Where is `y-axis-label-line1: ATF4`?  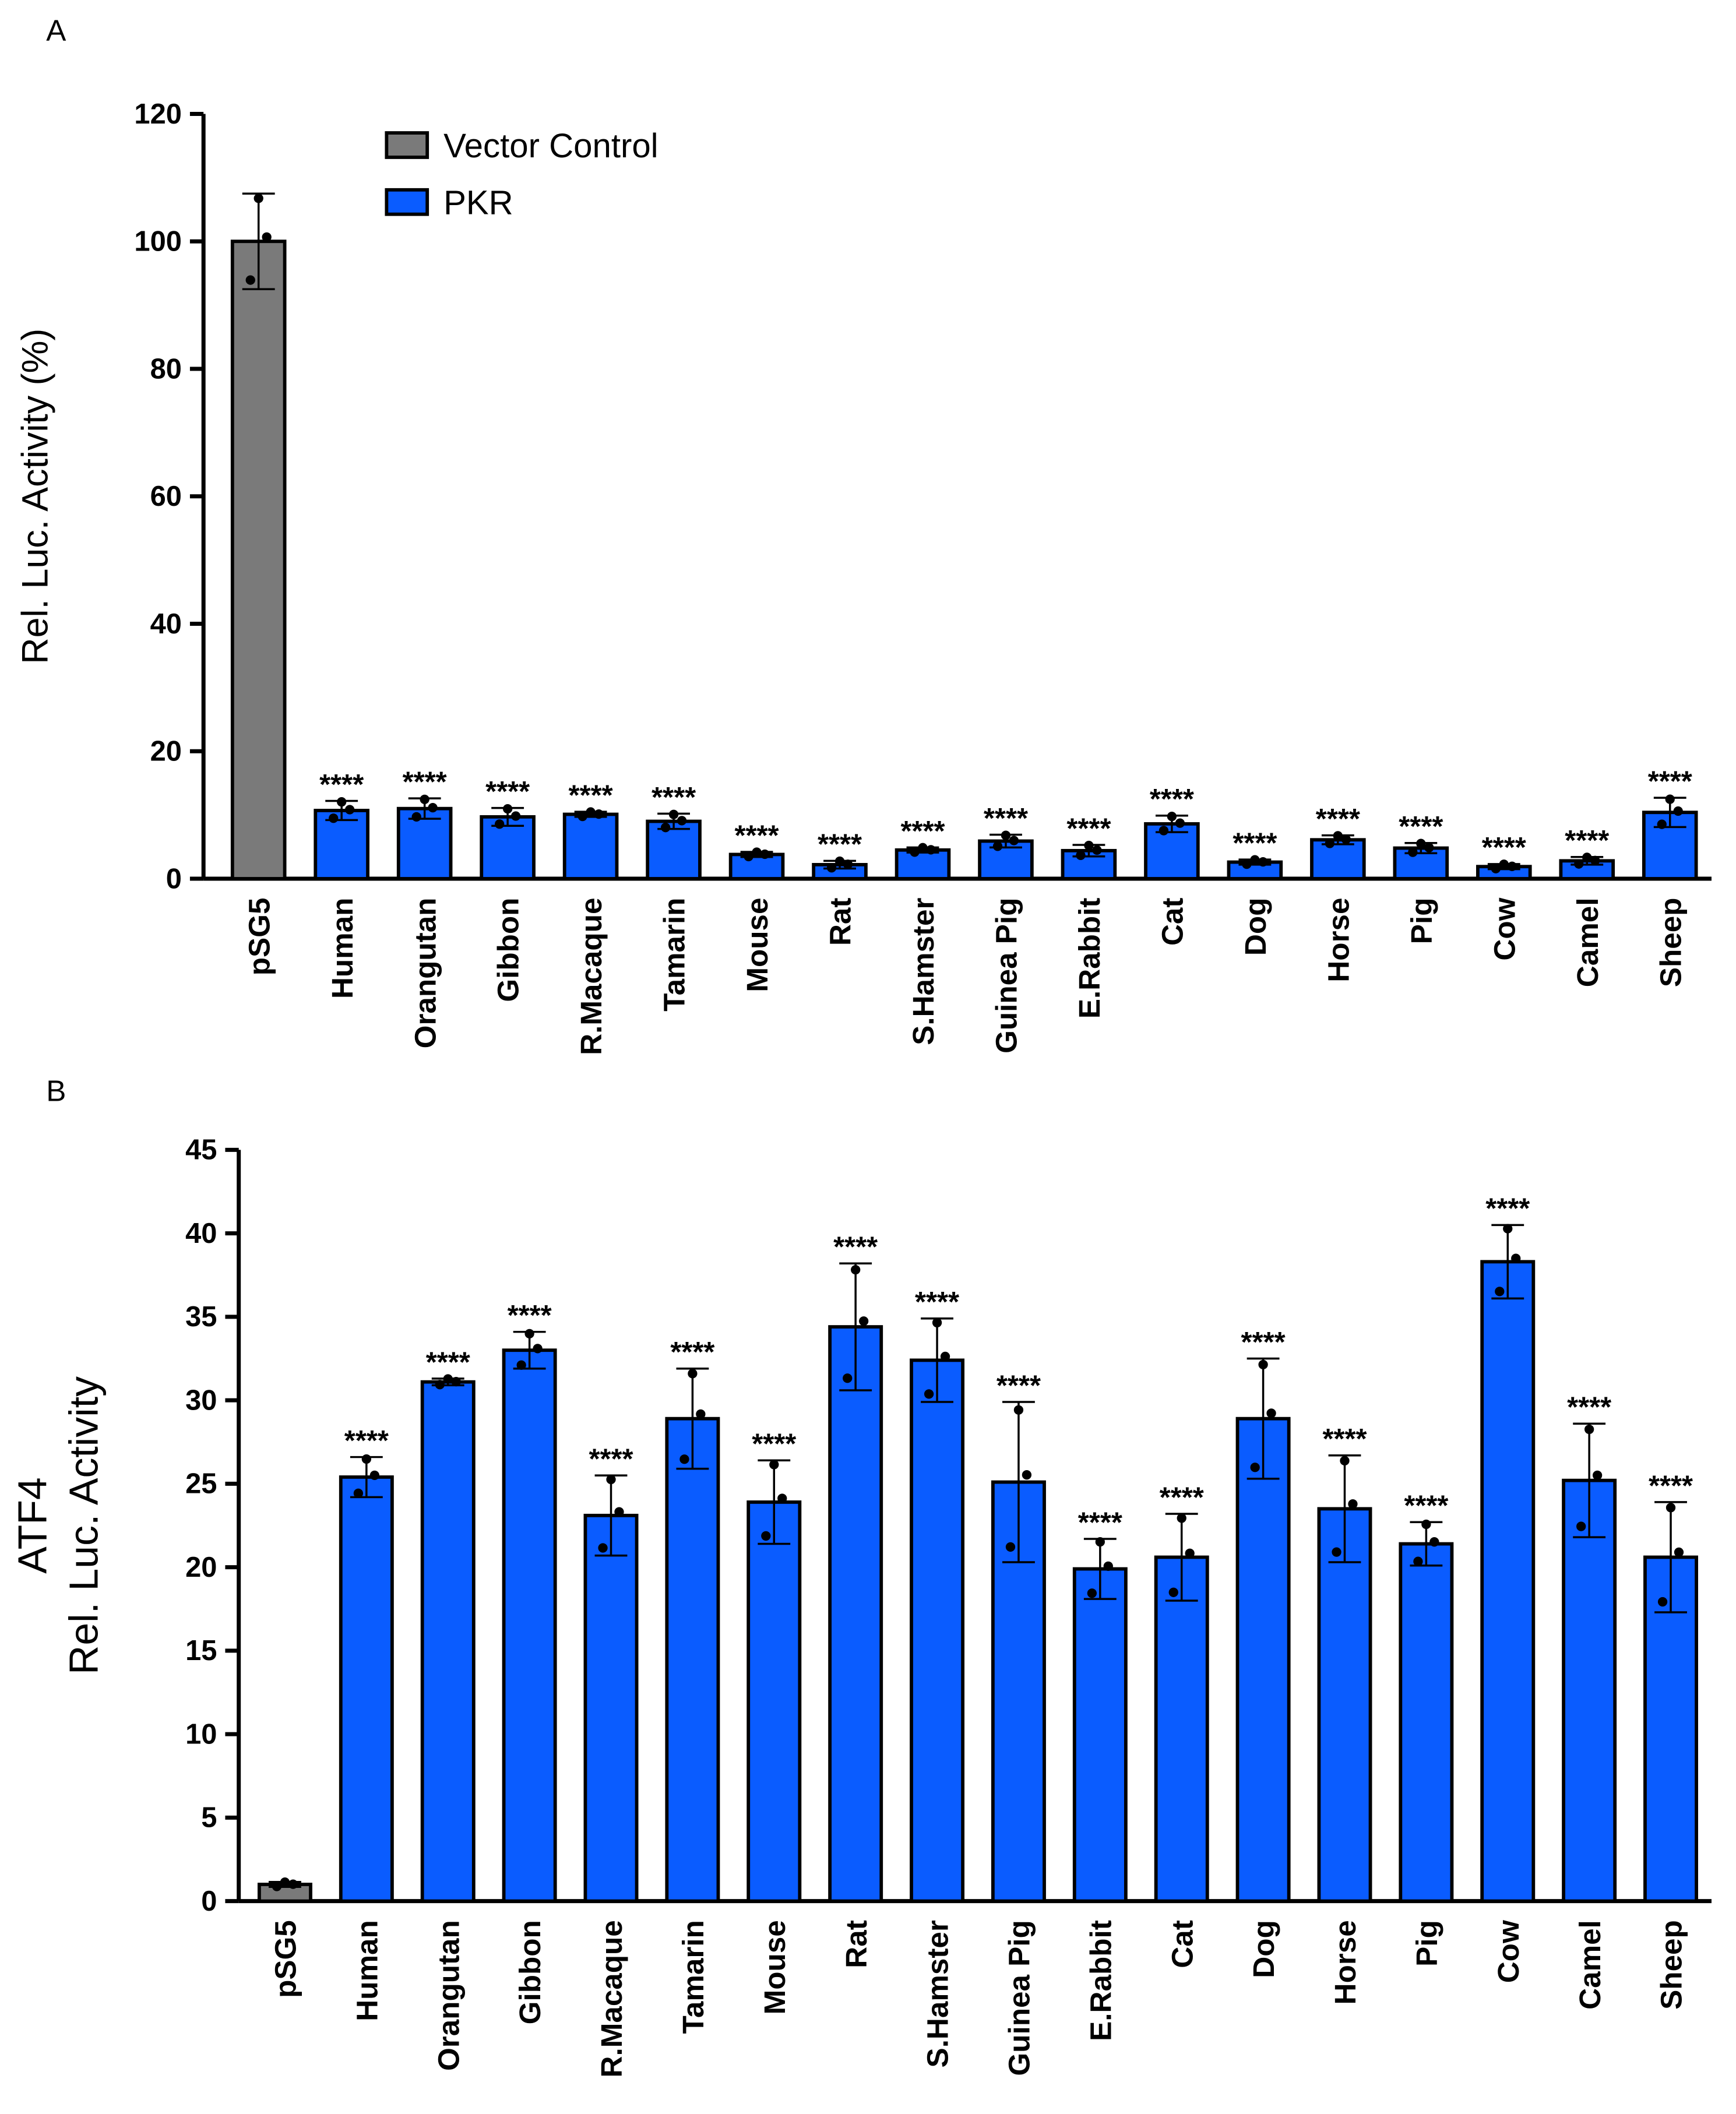
y-axis-label-line1: ATF4 is located at coordinates (32, 1525).